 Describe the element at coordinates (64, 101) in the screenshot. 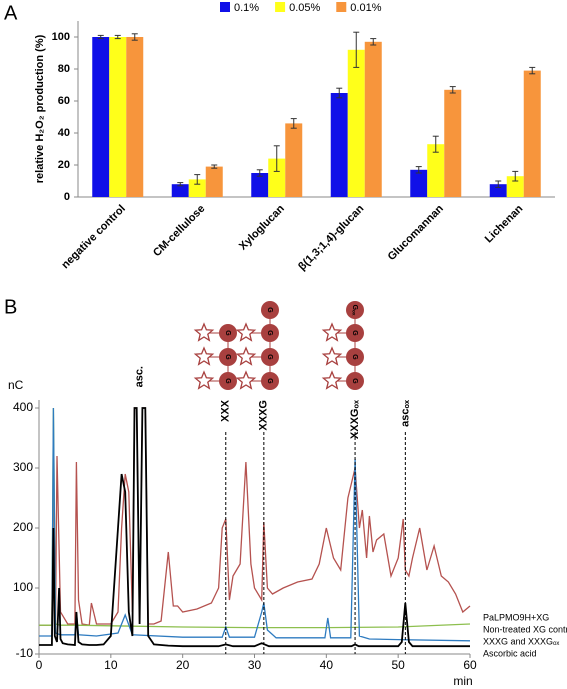

I see `y-tick-label: 60` at that location.